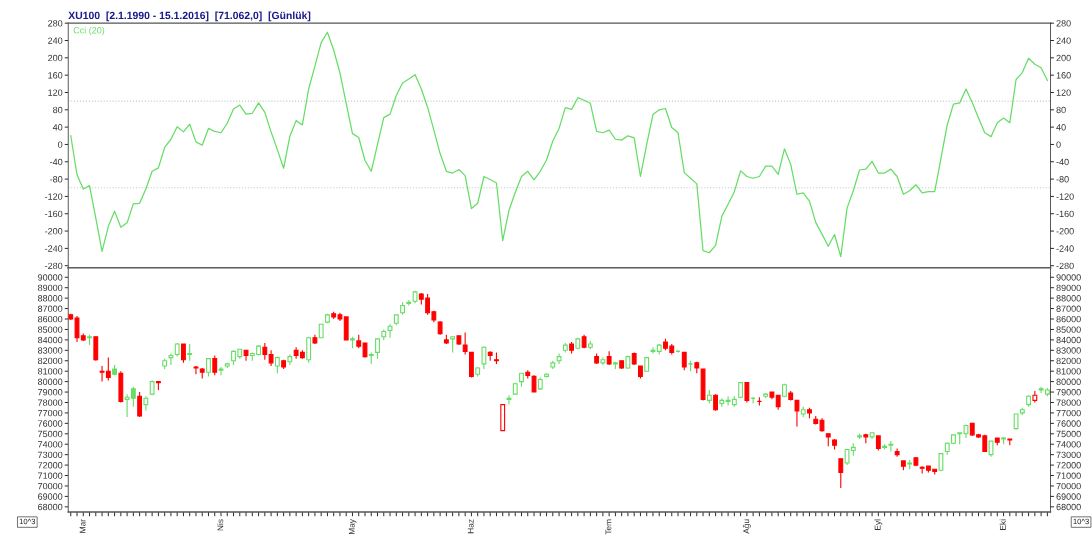  Describe the element at coordinates (54, 248) in the screenshot. I see `y-tick-label: -240` at that location.